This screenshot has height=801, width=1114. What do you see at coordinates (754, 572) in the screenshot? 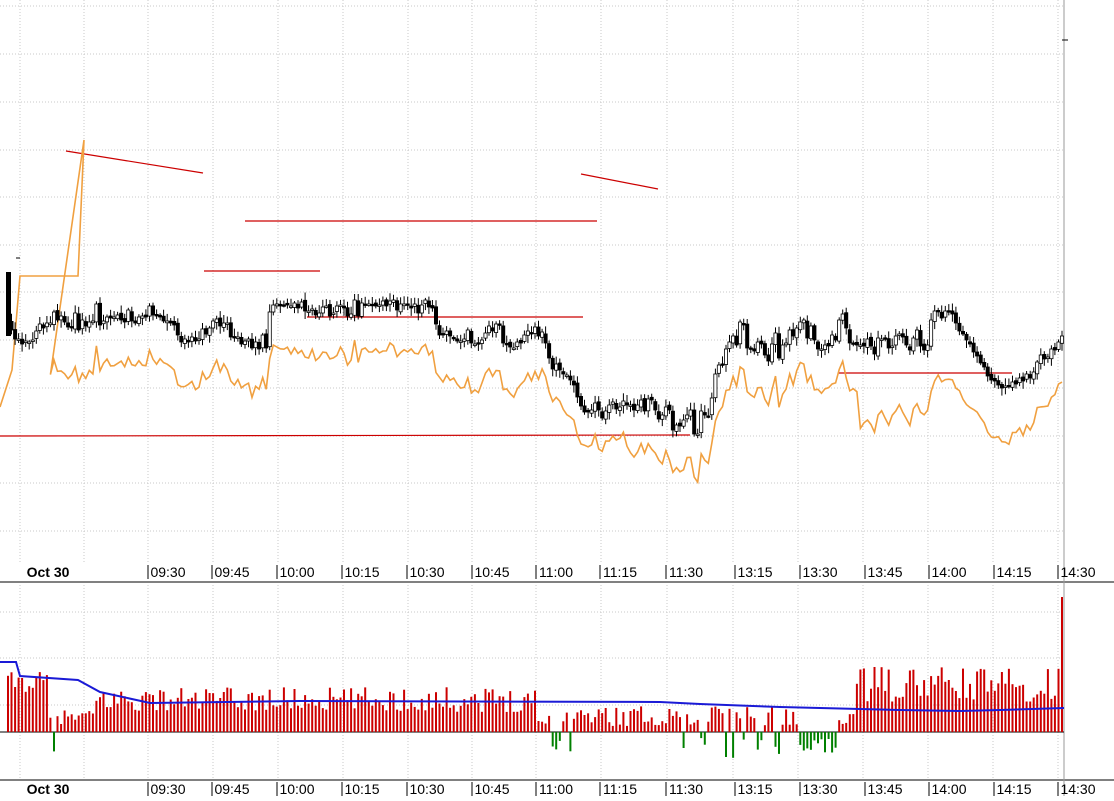
I see `price-x-tick-label-10: 13:15` at bounding box center [754, 572].